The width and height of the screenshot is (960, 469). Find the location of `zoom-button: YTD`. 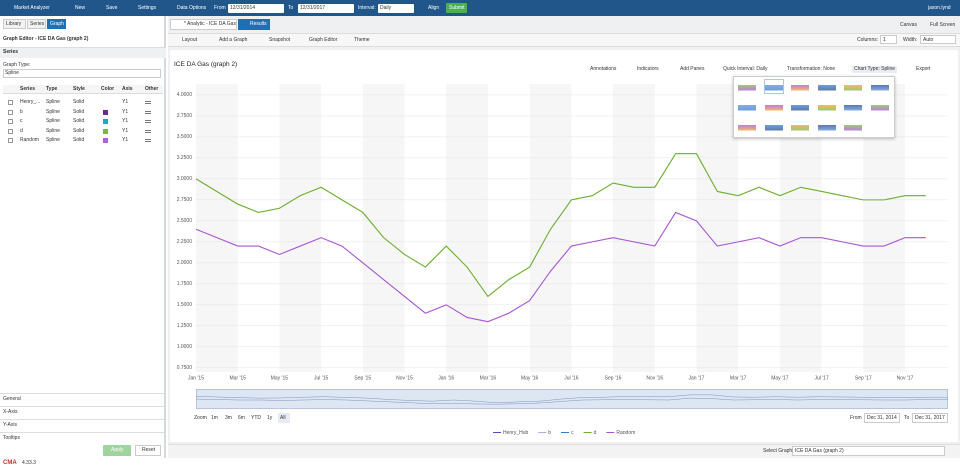

zoom-button: YTD is located at coordinates (256, 418).